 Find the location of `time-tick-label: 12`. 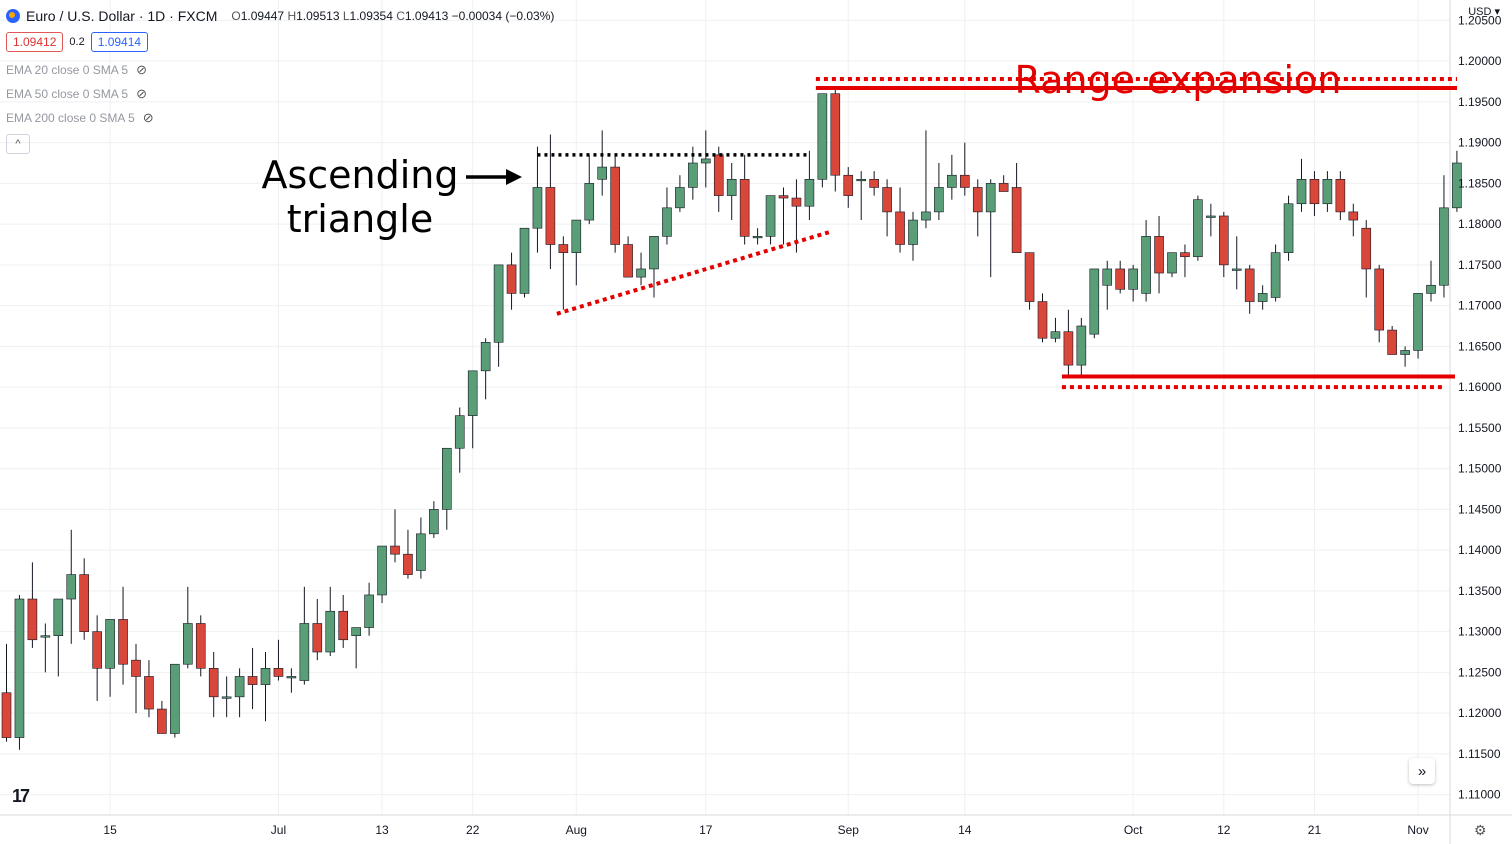

time-tick-label: 12 is located at coordinates (1224, 830).